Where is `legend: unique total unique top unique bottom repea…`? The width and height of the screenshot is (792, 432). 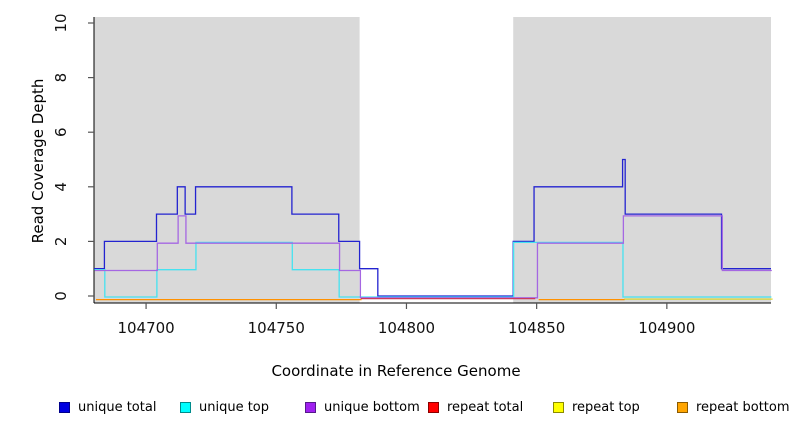 legend: unique total unique top unique bottom repea… is located at coordinates (396, 408).